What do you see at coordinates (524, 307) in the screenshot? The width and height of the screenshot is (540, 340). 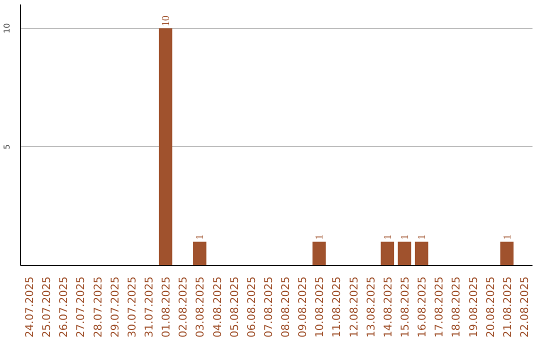 I see `x-tick-label: 22.08.2025` at bounding box center [524, 307].